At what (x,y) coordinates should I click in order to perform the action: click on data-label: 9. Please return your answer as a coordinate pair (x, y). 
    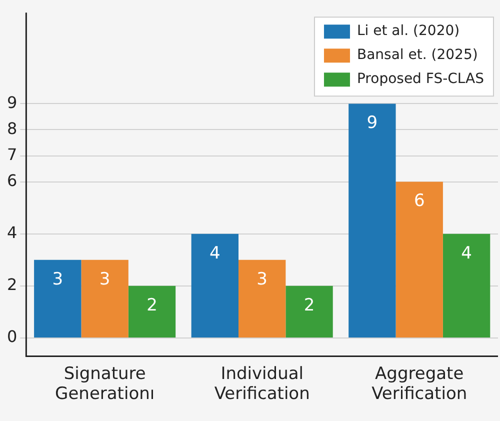
    Looking at the image, I should click on (372, 123).